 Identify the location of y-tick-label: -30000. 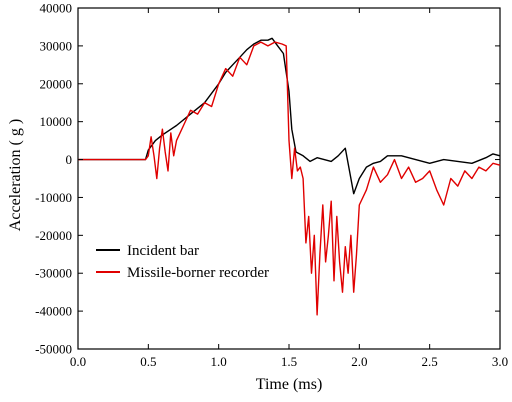
(53, 273).